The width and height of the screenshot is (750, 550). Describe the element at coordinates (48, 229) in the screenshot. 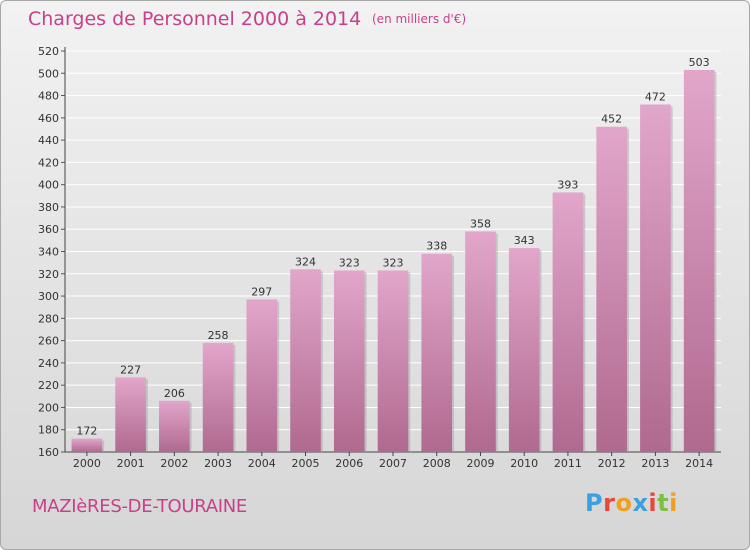

I see `y-tick-label: 360` at that location.